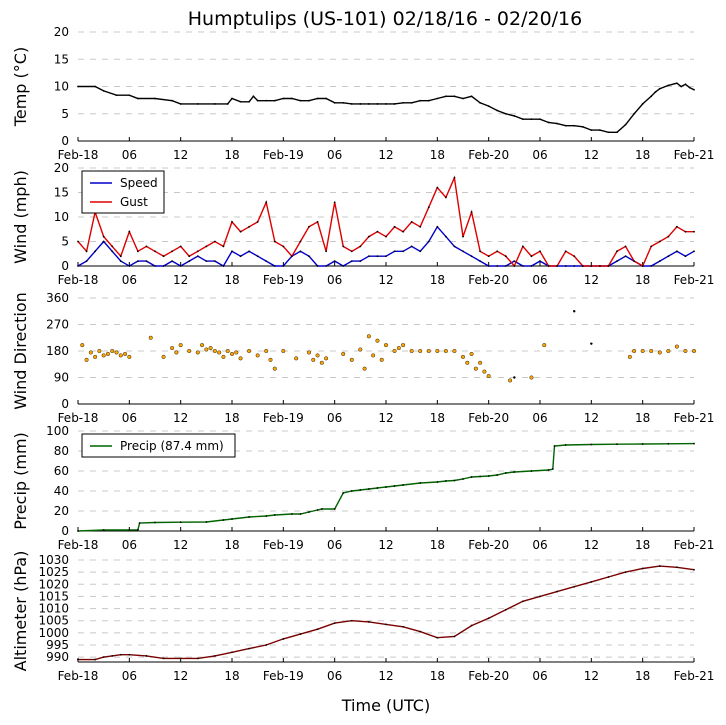 Image resolution: width=726 pixels, height=725 pixels. Describe the element at coordinates (61, 378) in the screenshot. I see `y-tick-label: 90` at that location.